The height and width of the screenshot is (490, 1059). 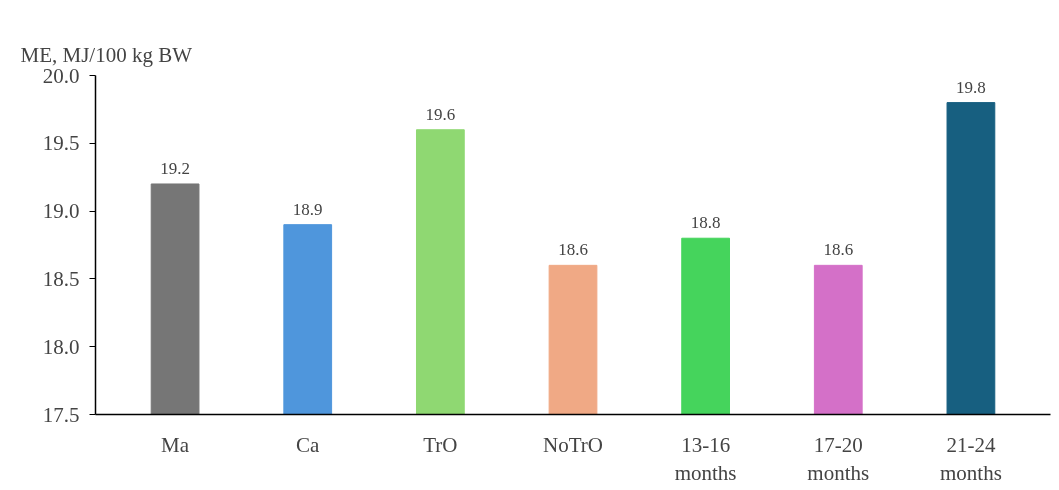 What do you see at coordinates (440, 114) in the screenshot?
I see `data-label: 19.6` at bounding box center [440, 114].